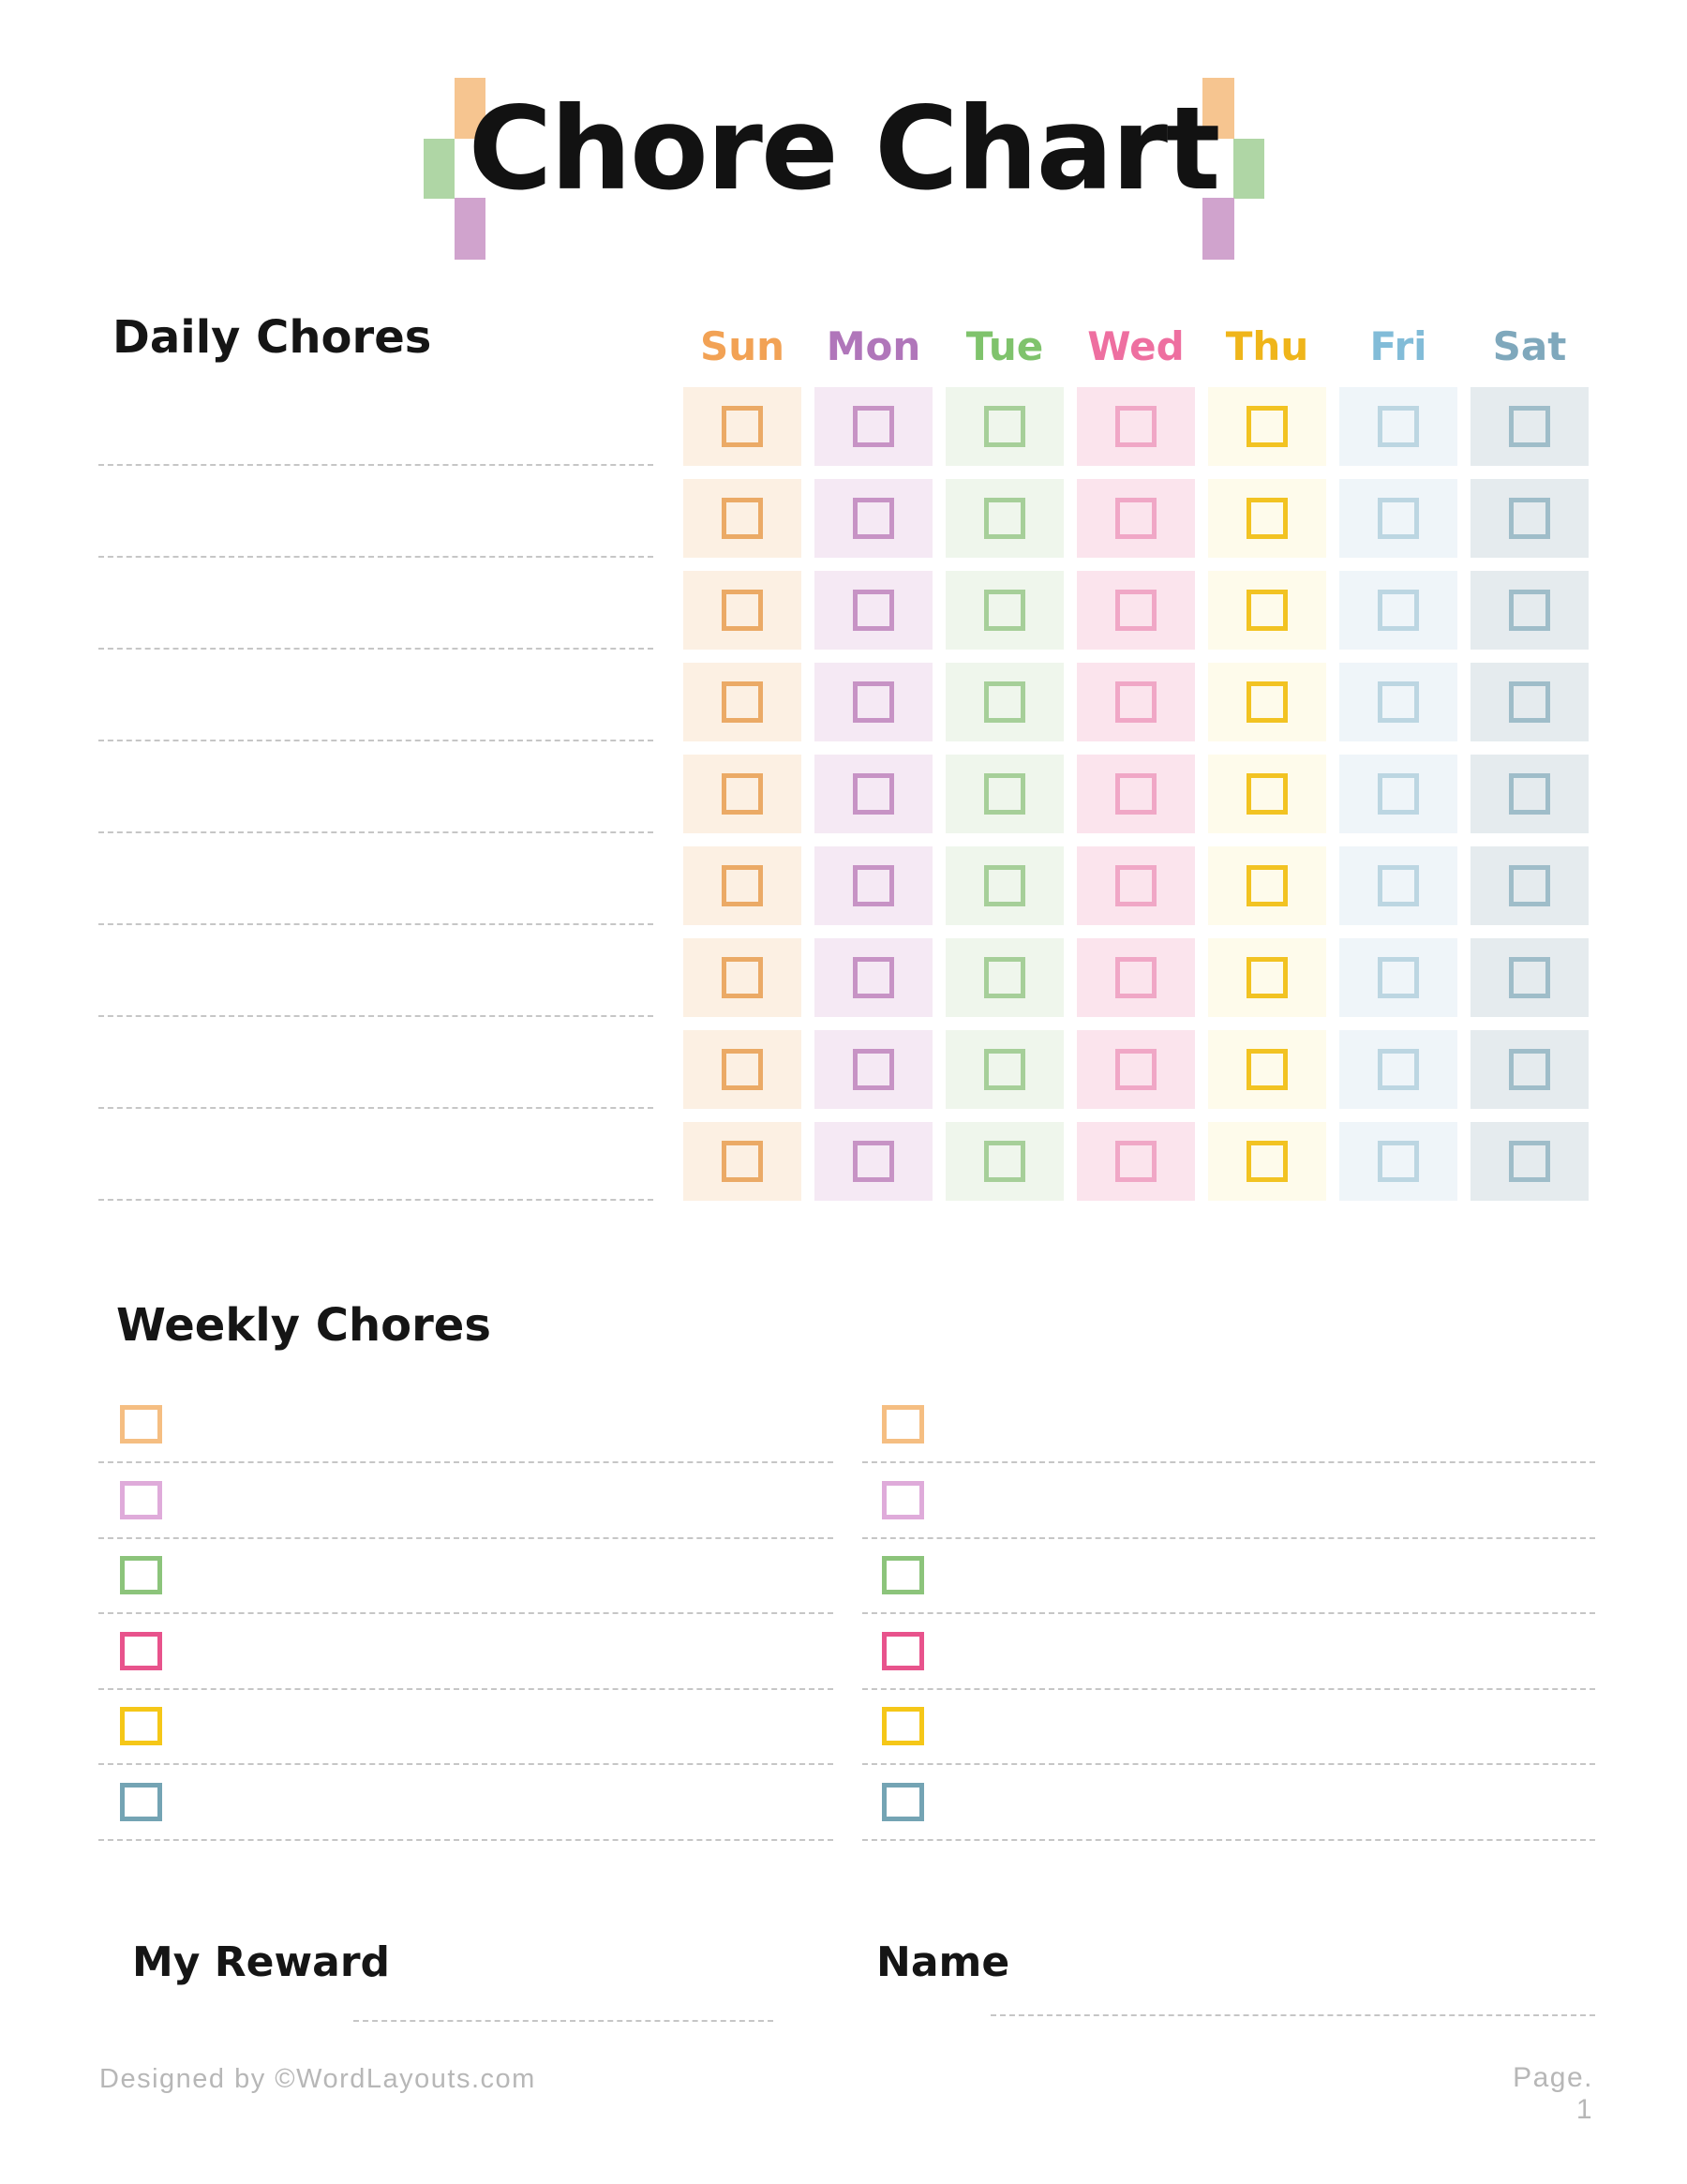  I want to click on name-line, so click(1293, 2015).